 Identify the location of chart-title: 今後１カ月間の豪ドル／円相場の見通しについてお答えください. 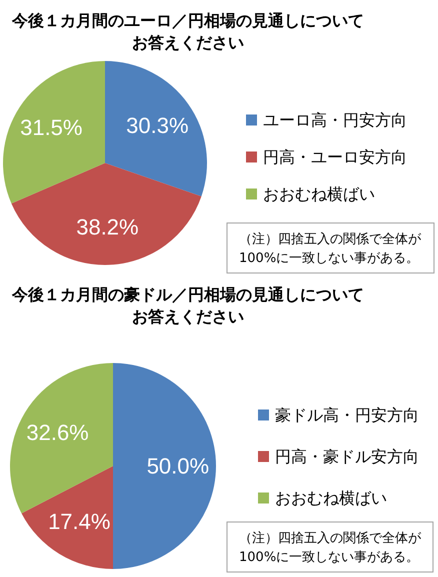
(187, 305).